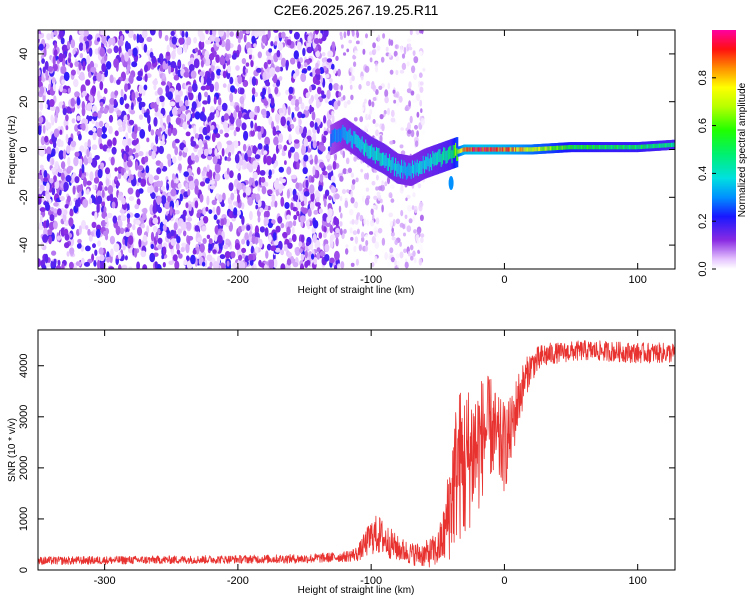 The image size is (750, 600). I want to click on snr-x-tick-label: -100, so click(371, 581).